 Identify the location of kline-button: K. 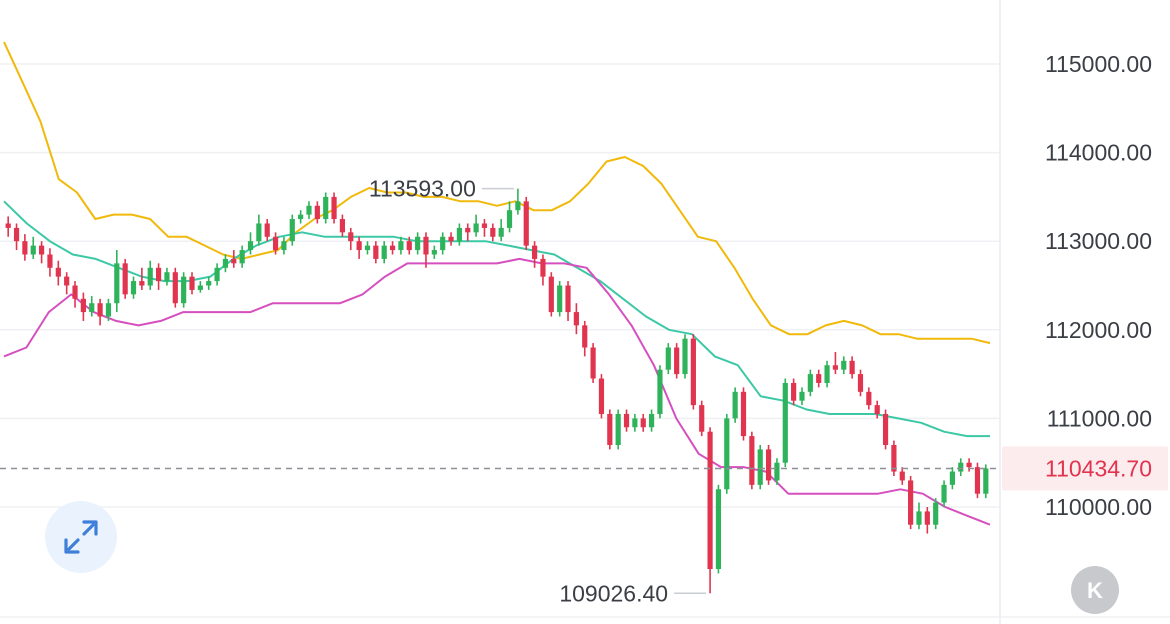
(1095, 590).